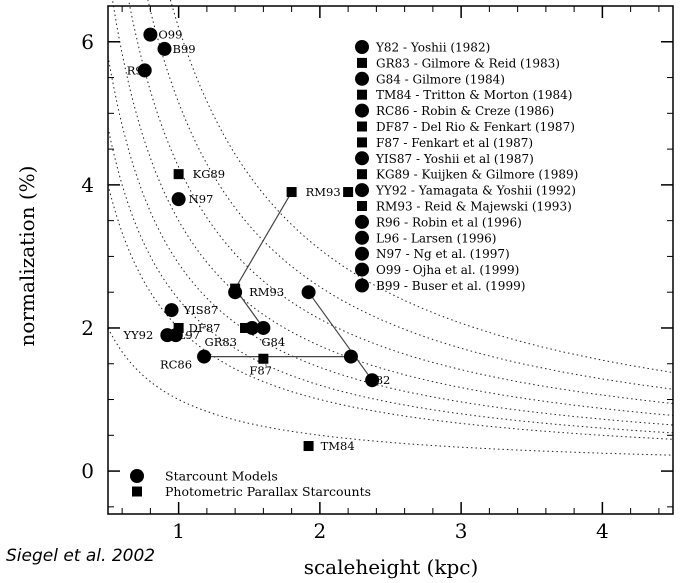  Describe the element at coordinates (475, 127) in the screenshot. I see `key-entry: DF87 - Del Rio & Fenkart (1987)` at that location.